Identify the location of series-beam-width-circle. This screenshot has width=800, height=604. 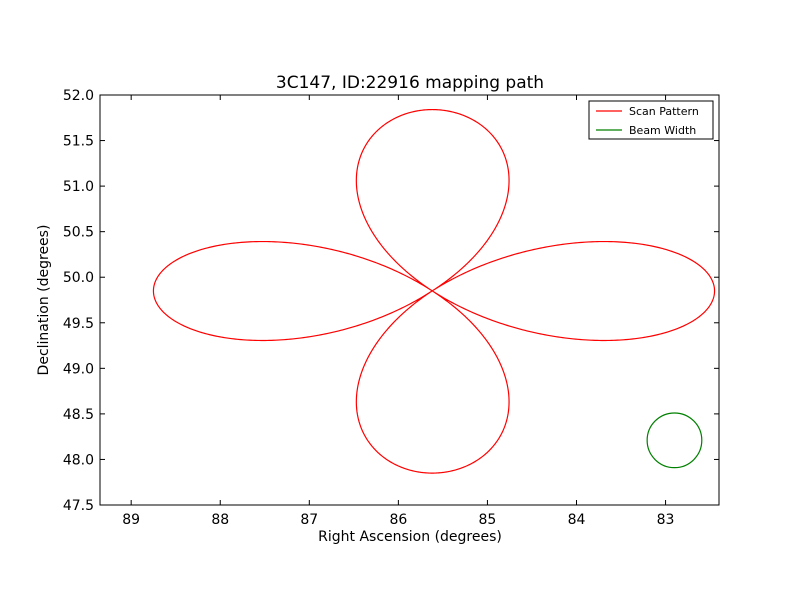
(674, 440).